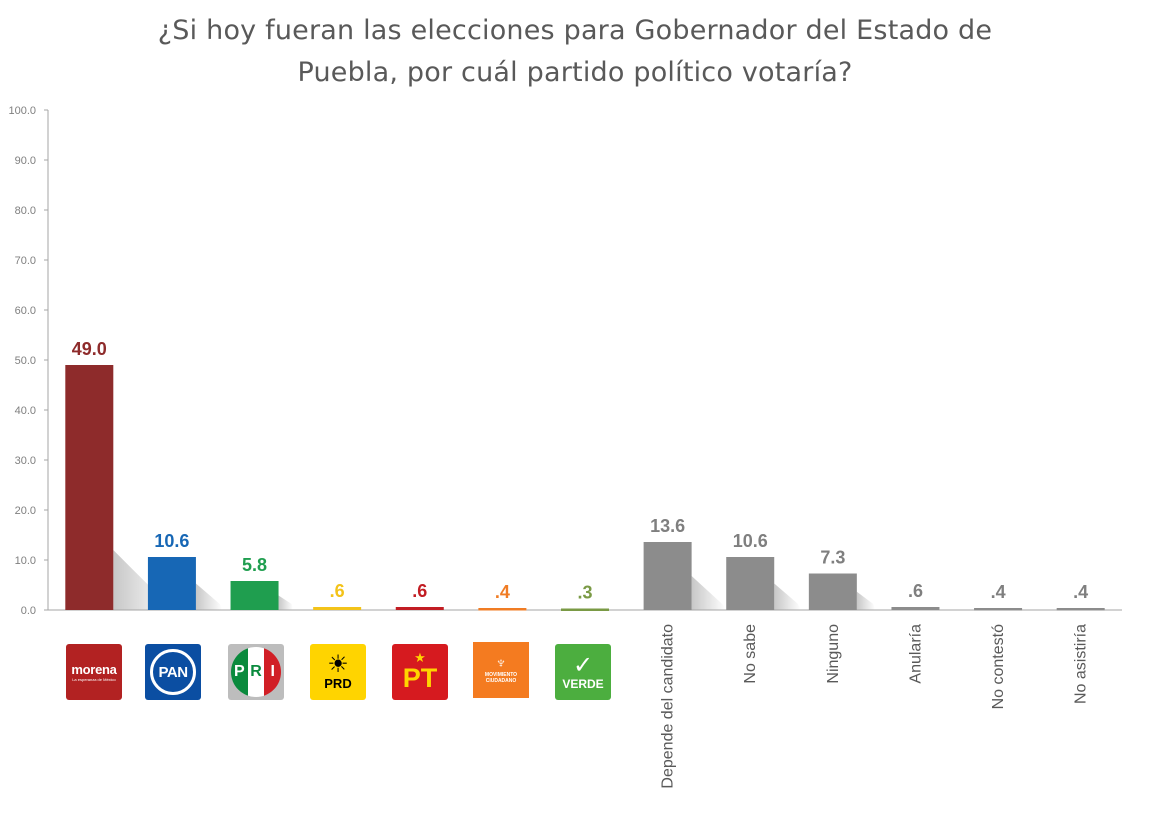 This screenshot has width=1150, height=819. I want to click on bar-value-label: 13.6, so click(667, 526).